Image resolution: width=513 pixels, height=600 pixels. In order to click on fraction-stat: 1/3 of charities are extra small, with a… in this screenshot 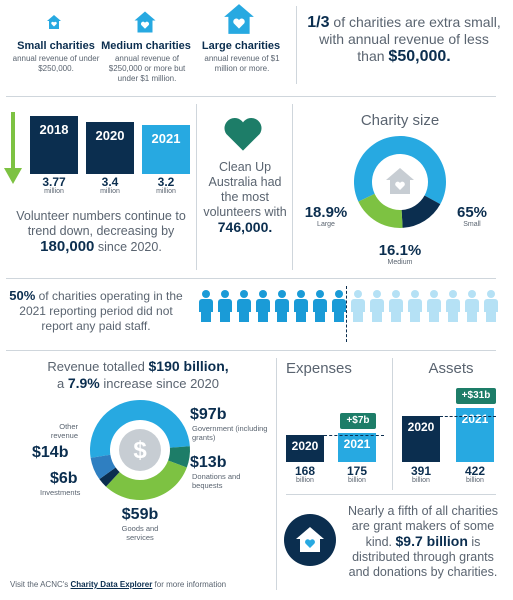, I will do `click(404, 39)`.